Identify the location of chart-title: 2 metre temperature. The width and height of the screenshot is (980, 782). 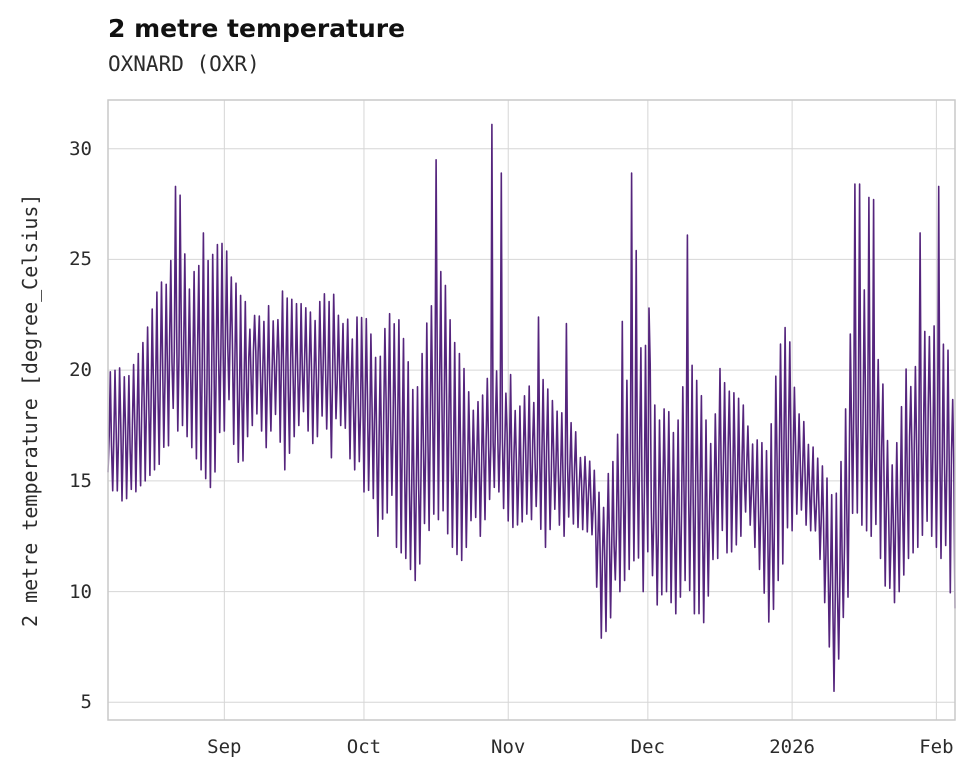
(257, 28).